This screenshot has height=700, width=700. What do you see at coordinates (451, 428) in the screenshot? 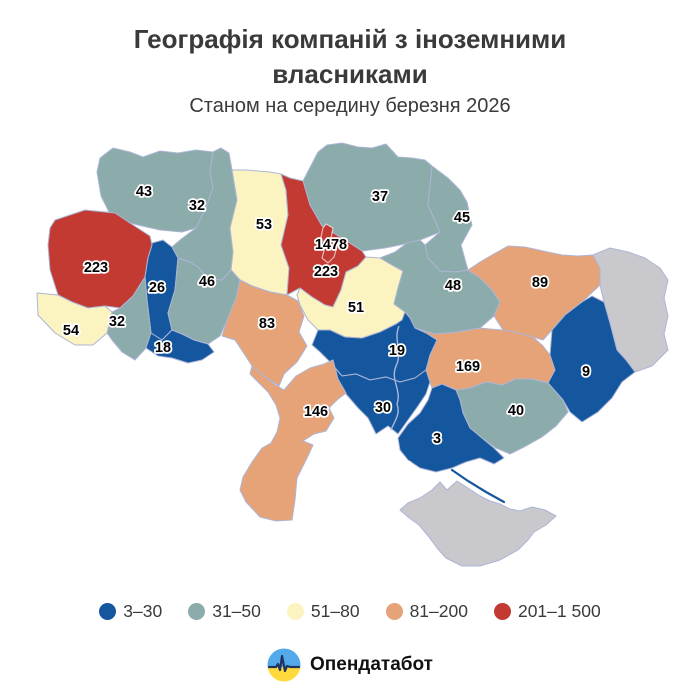
I see `region-kherson` at bounding box center [451, 428].